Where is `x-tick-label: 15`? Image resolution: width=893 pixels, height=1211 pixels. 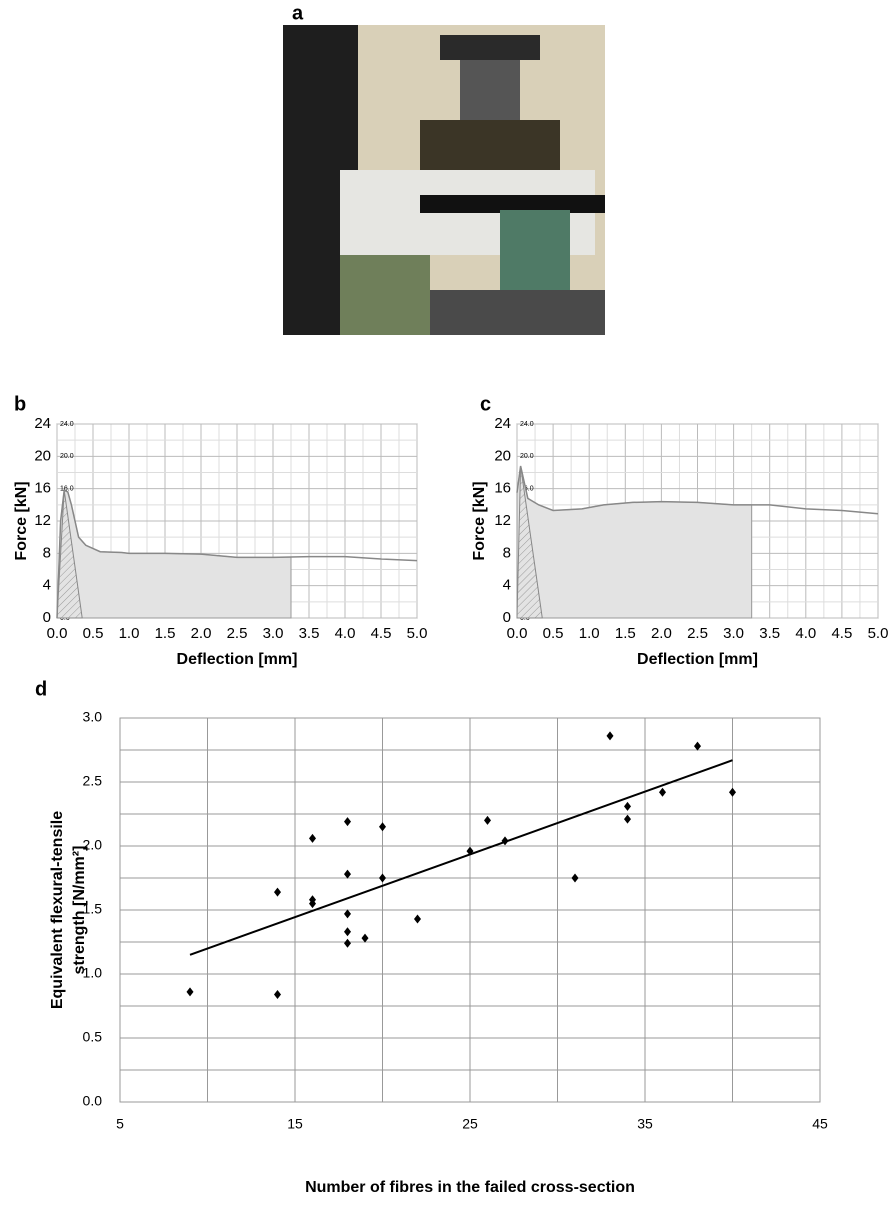 x-tick-label: 15 is located at coordinates (295, 1124).